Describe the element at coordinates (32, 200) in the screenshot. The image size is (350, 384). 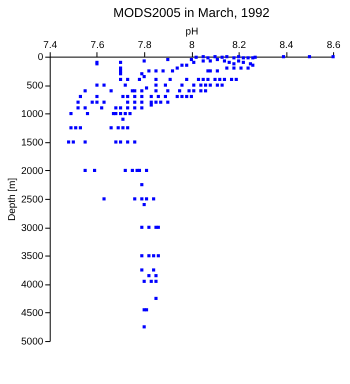
I see `y-tick-label: 2500` at that location.